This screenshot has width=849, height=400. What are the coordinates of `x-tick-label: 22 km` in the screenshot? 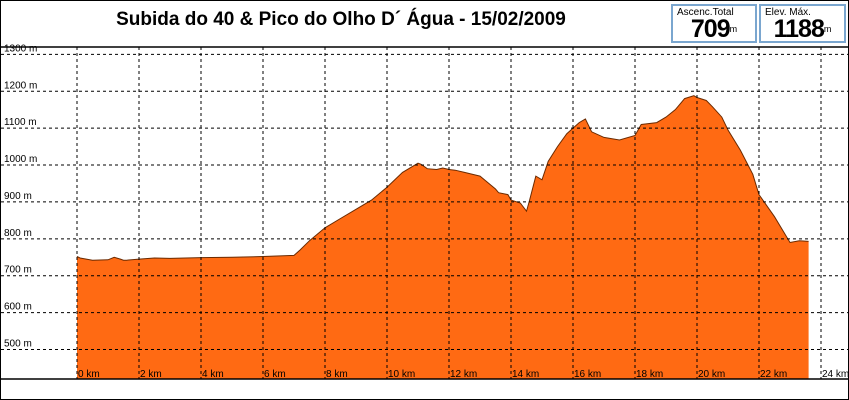 It's located at (773, 374).